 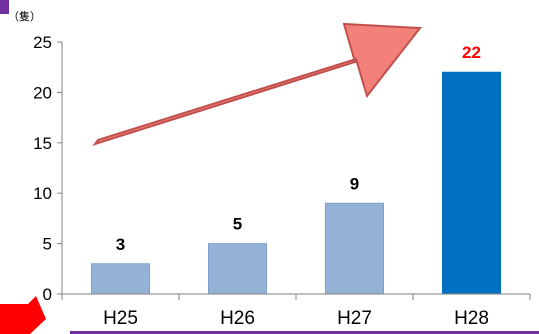 What do you see at coordinates (4, 7) in the screenshot?
I see `corner-accent` at bounding box center [4, 7].